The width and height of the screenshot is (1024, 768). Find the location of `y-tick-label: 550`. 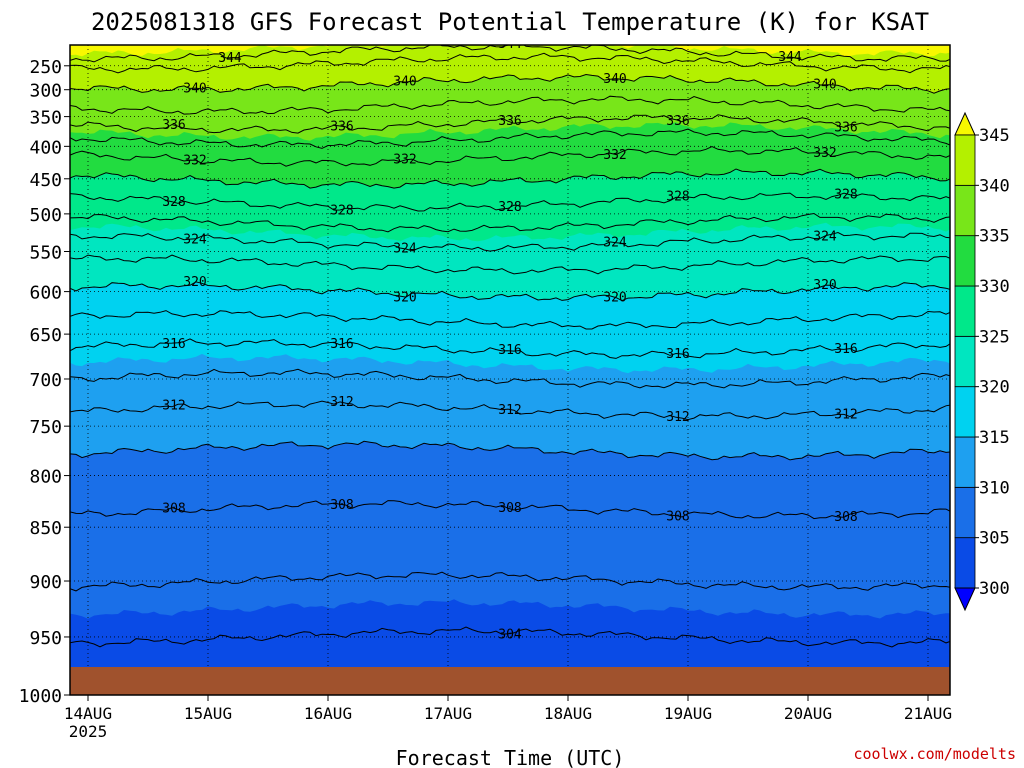

y-tick-label: 550 is located at coordinates (45, 252).